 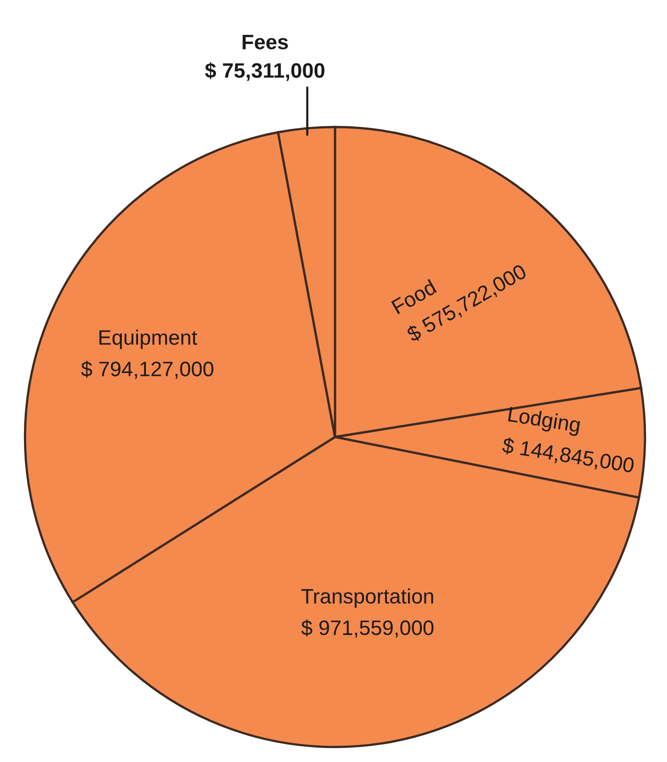 What do you see at coordinates (265, 42) in the screenshot?
I see `slice-label: Fees` at bounding box center [265, 42].